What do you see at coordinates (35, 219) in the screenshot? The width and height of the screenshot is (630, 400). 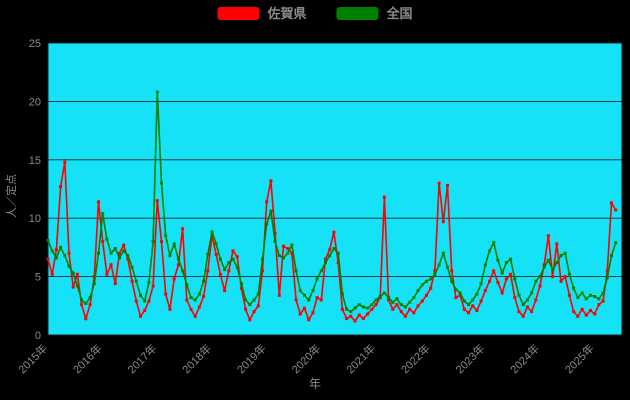 I see `y-tick-label: 10` at bounding box center [35, 219].